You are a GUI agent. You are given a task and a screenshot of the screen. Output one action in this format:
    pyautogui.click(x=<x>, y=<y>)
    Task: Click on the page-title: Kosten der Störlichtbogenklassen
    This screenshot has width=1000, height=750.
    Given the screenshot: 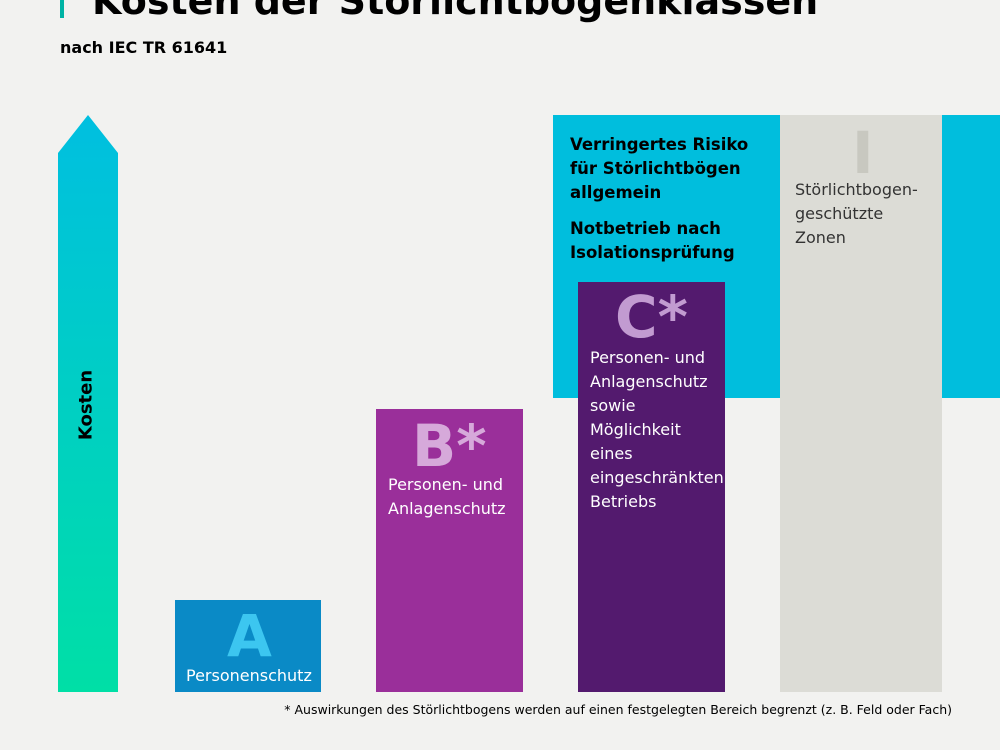 What is the action you would take?
    pyautogui.click(x=455, y=11)
    